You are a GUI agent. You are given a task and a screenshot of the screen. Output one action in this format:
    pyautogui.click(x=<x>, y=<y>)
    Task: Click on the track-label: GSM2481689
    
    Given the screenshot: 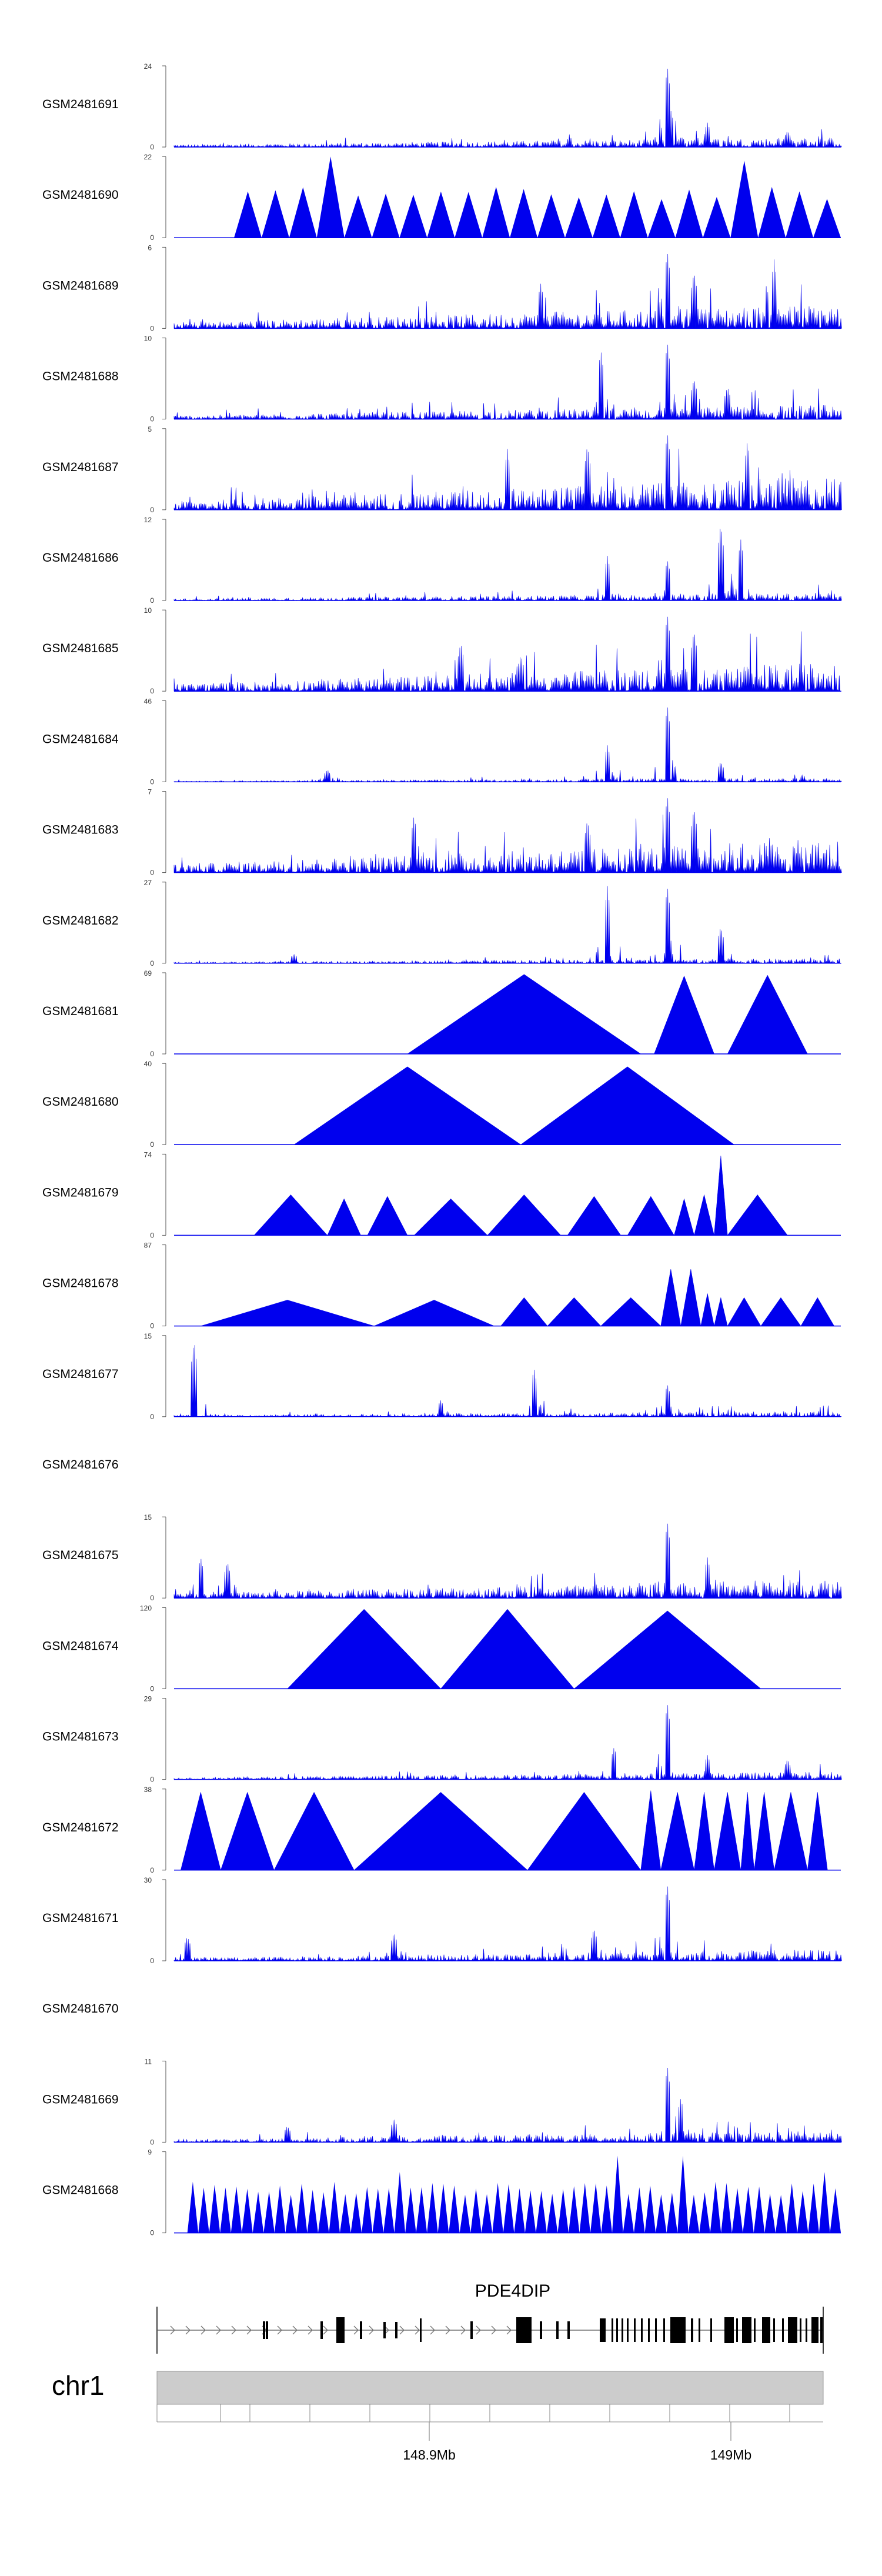 What is the action you would take?
    pyautogui.click(x=80, y=285)
    